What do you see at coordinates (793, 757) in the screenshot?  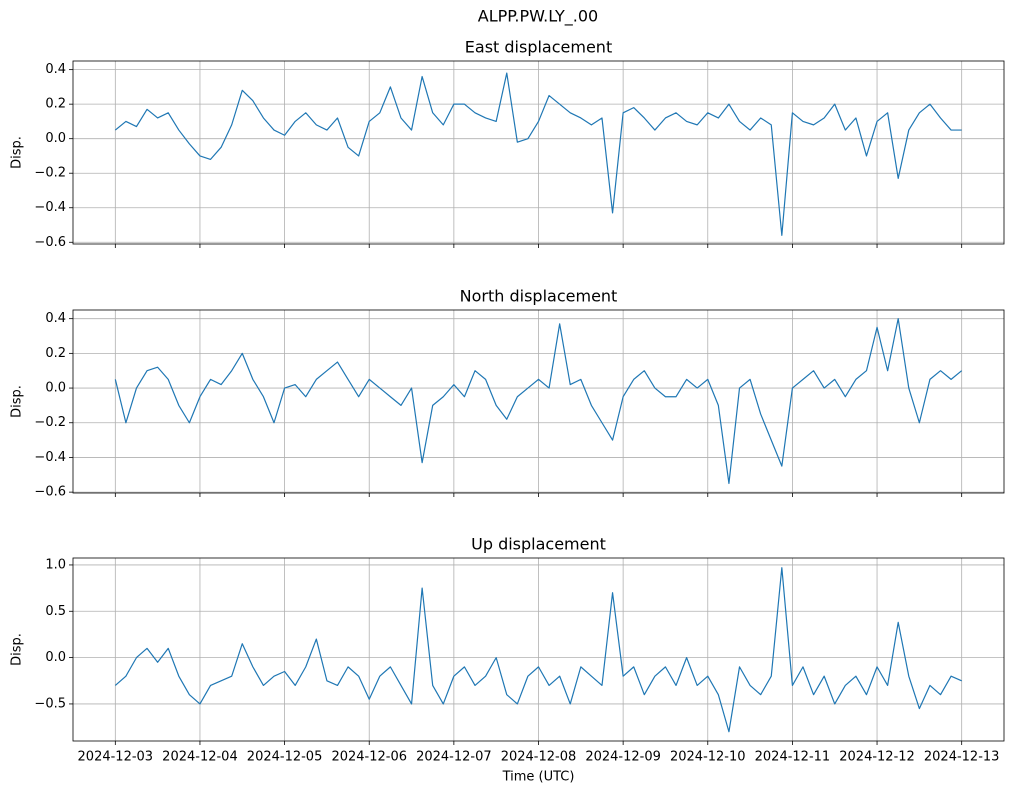 I see `x-tick-label: 2024-12-11` at bounding box center [793, 757].